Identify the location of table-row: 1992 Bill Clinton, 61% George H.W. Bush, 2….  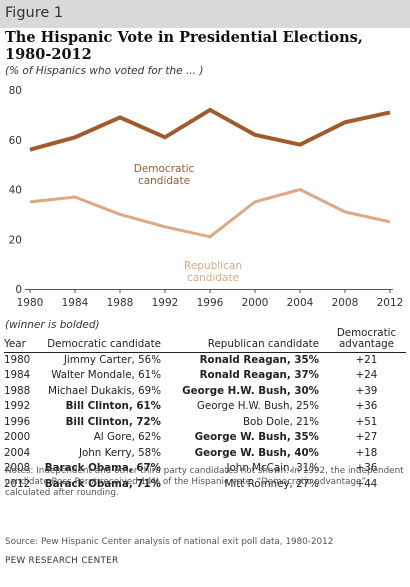
(205, 407).